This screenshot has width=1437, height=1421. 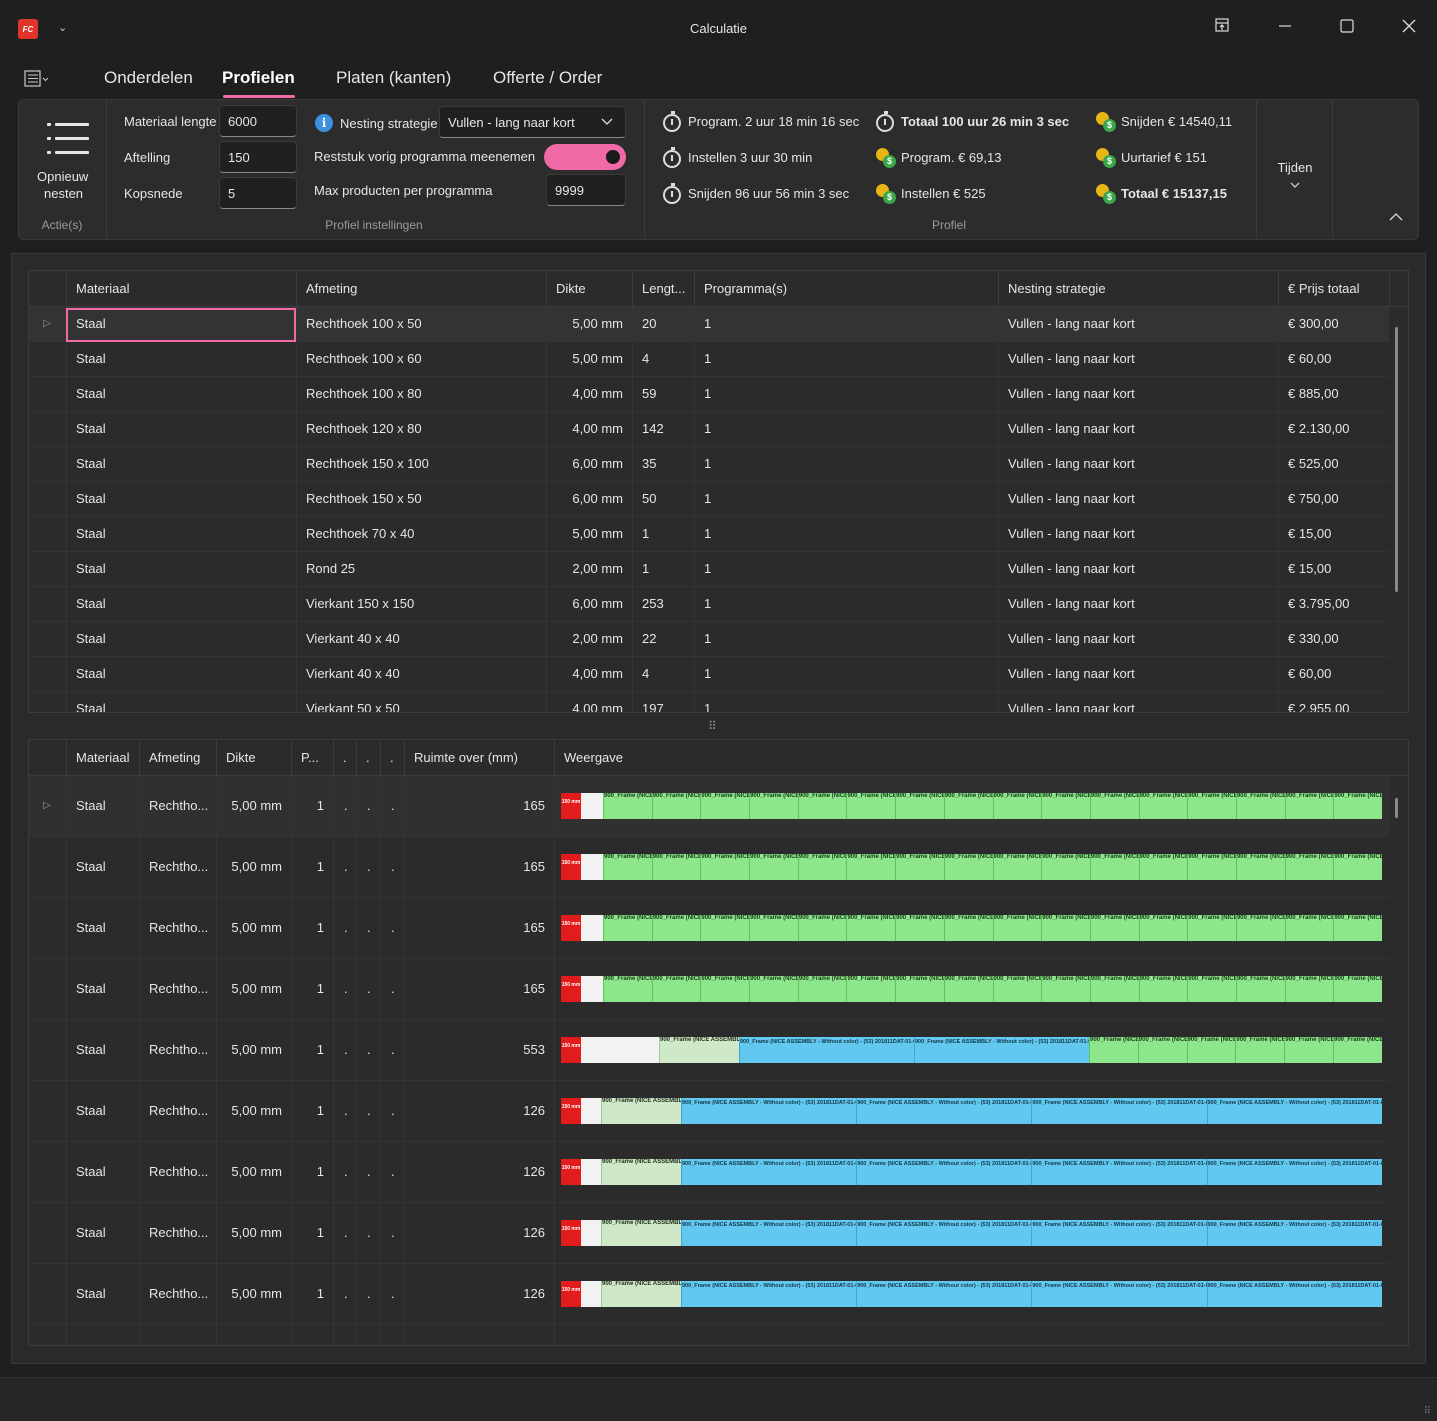 I want to click on nesting-strategy-select: Vullen - lang naar kort, so click(x=532, y=122).